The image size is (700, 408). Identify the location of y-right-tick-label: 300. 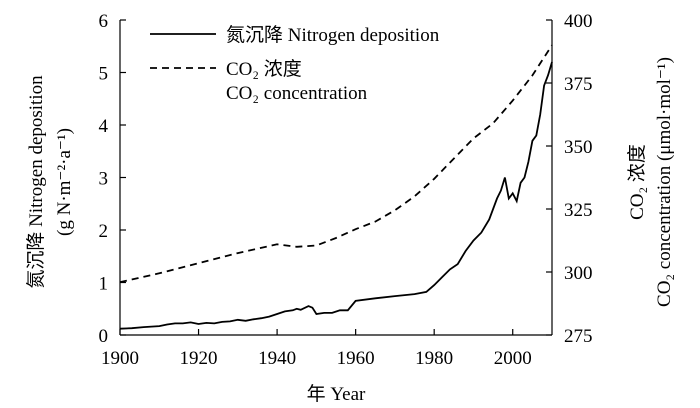
(578, 273).